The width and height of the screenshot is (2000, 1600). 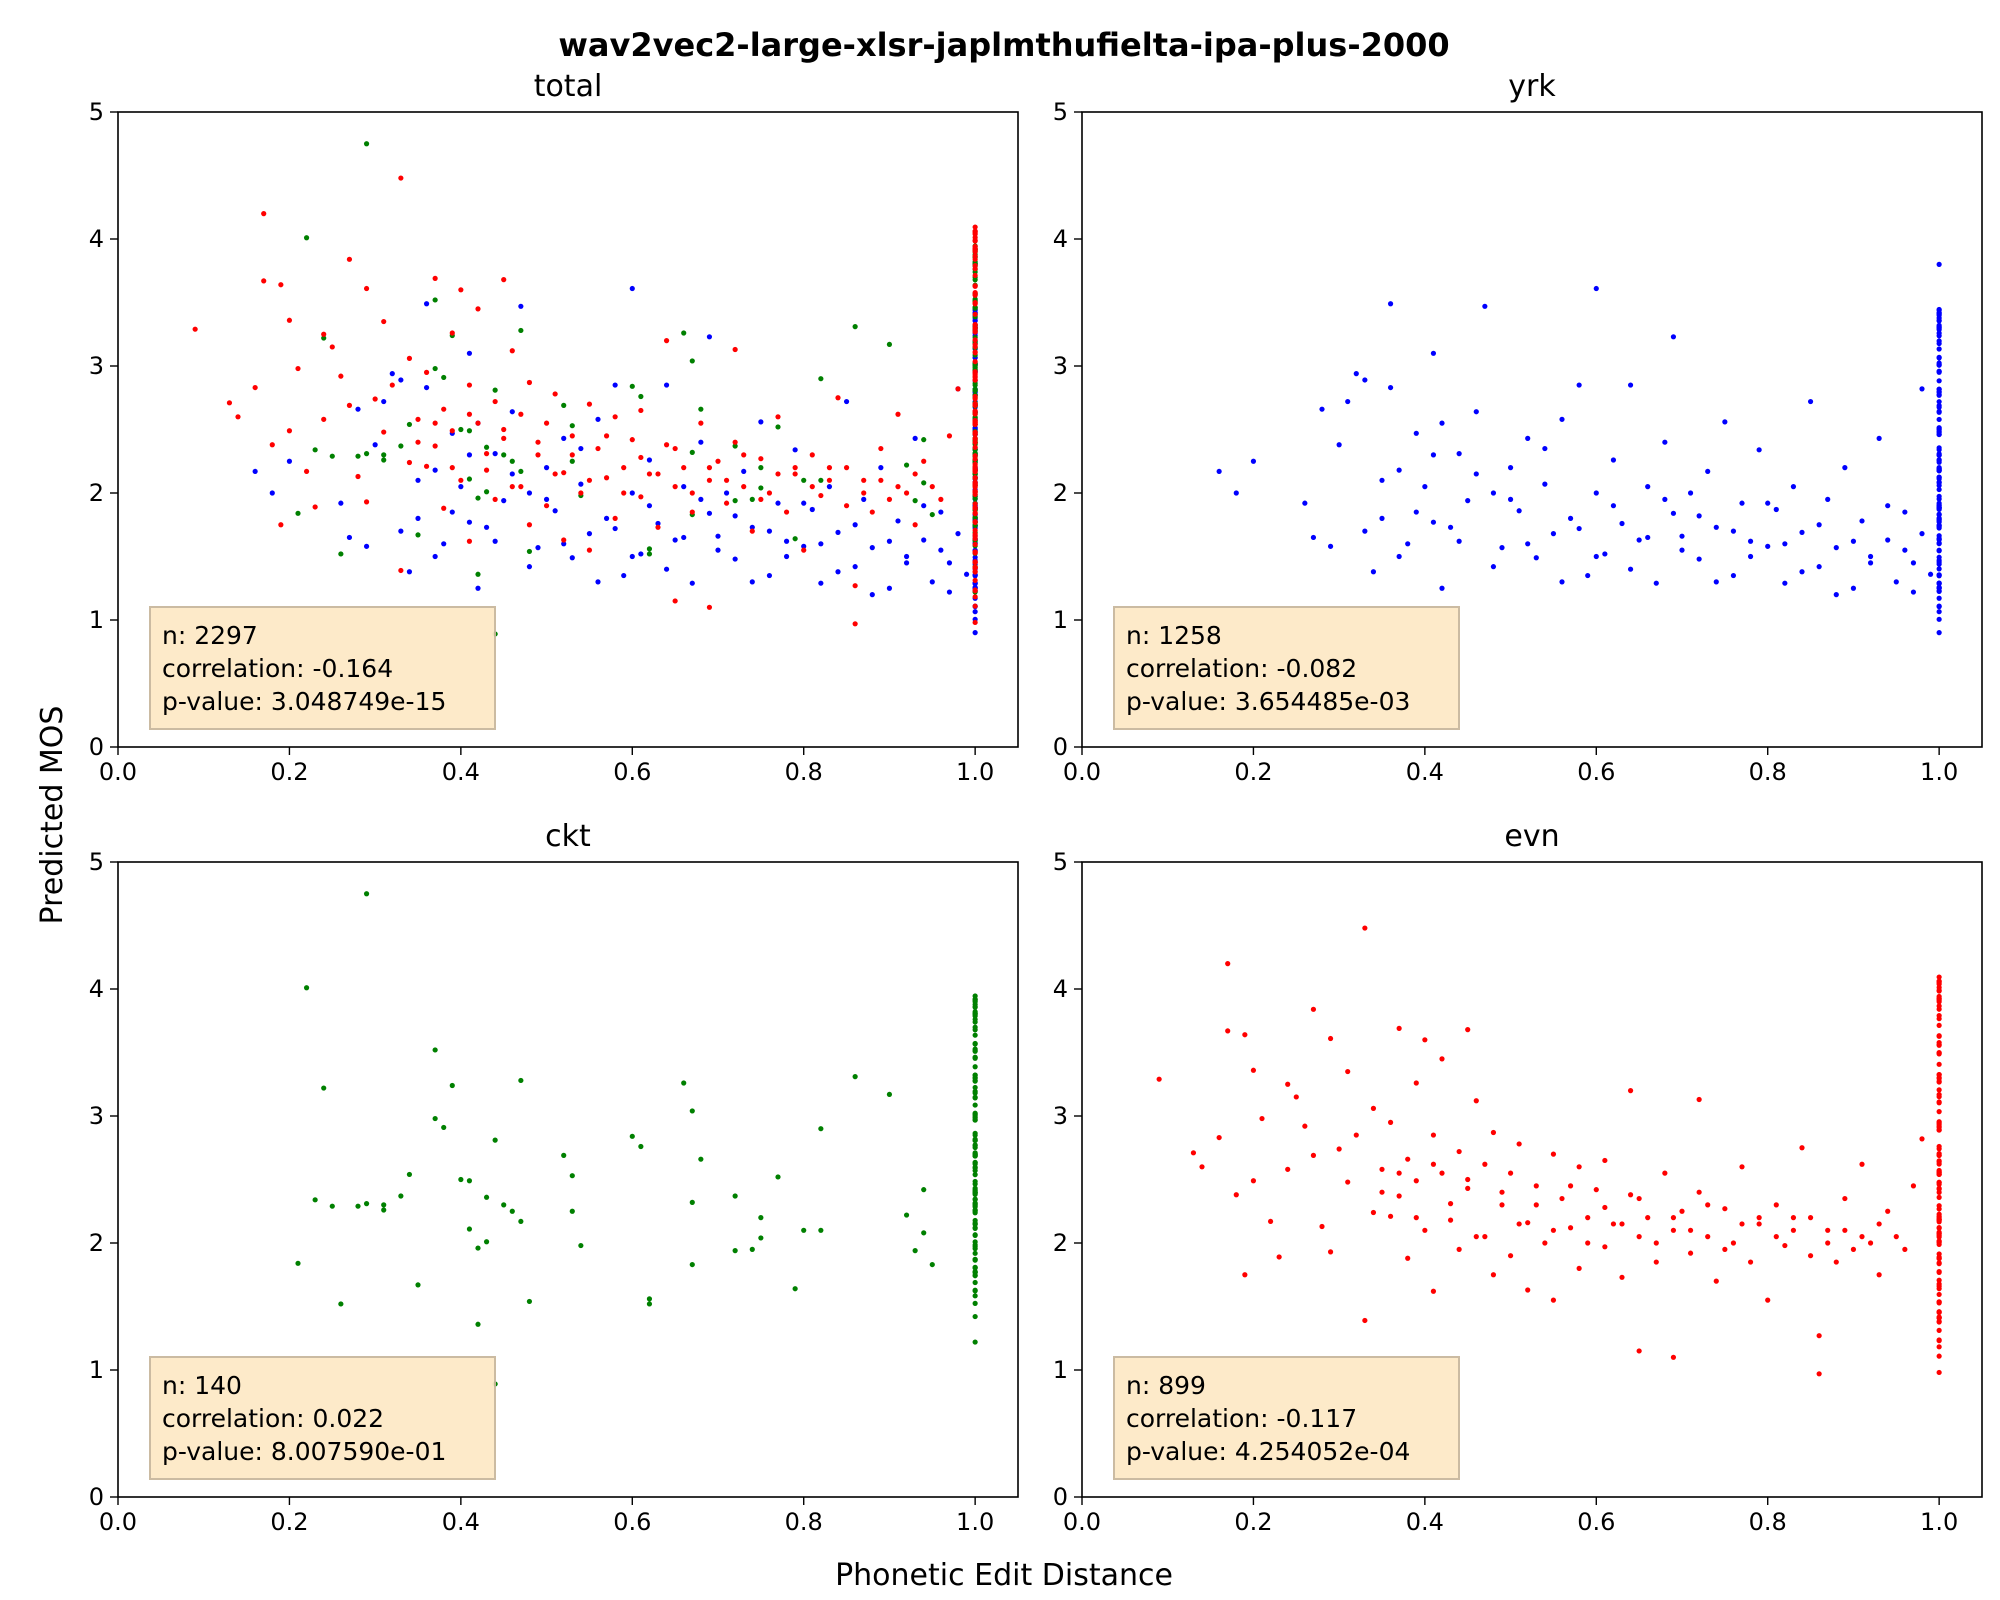 I want to click on stats-box, so click(x=1286, y=668).